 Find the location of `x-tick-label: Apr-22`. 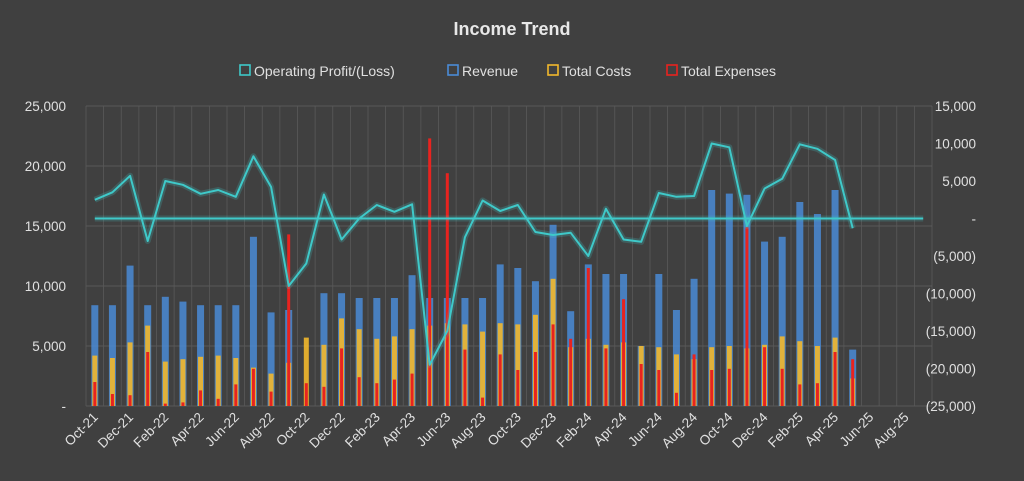

x-tick-label: Apr-22 is located at coordinates (186, 429).